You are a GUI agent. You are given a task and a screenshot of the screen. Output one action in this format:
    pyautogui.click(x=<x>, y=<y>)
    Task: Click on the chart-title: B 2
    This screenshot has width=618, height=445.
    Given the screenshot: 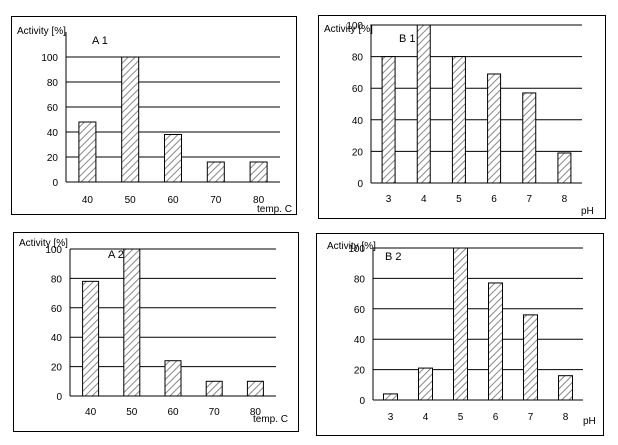 What is the action you would take?
    pyautogui.click(x=393, y=257)
    